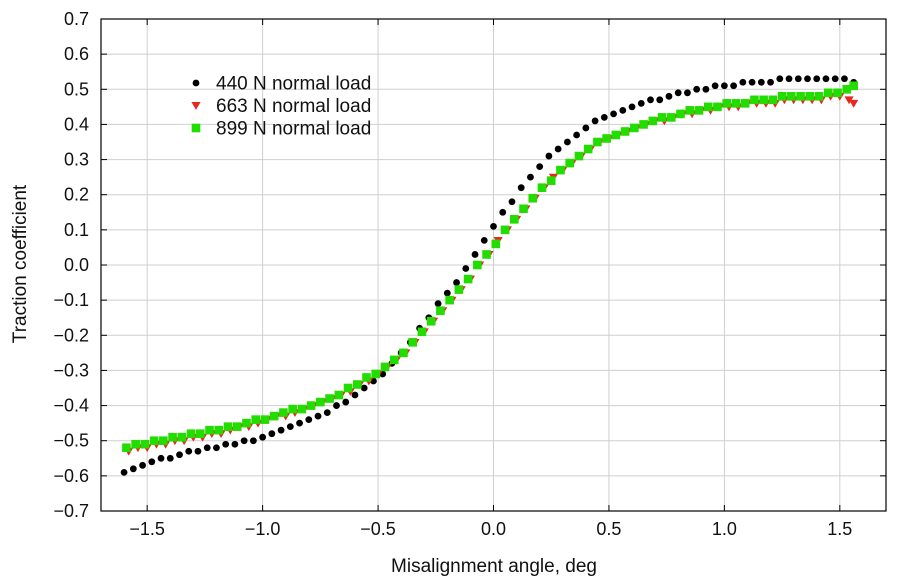  What do you see at coordinates (76, 89) in the screenshot?
I see `y-tick-label: 0.5` at bounding box center [76, 89].